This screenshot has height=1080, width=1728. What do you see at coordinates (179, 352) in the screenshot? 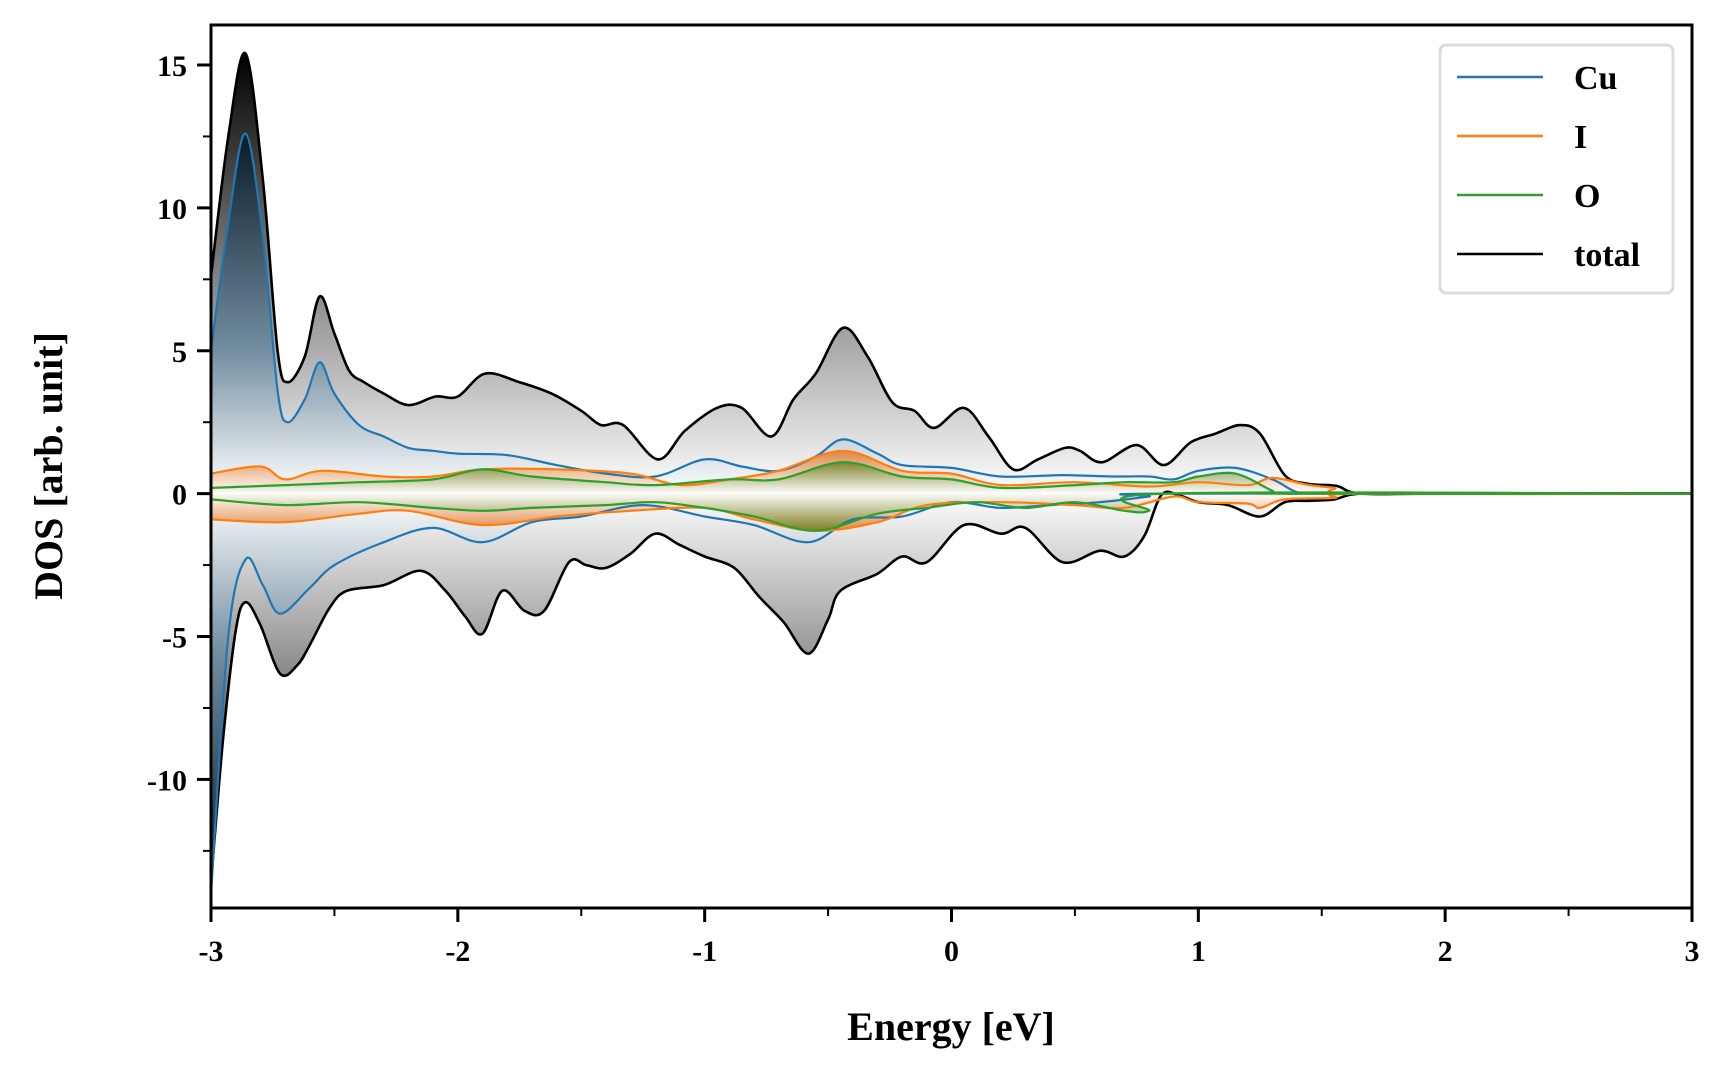
I see `y-tick-label: 5` at bounding box center [179, 352].